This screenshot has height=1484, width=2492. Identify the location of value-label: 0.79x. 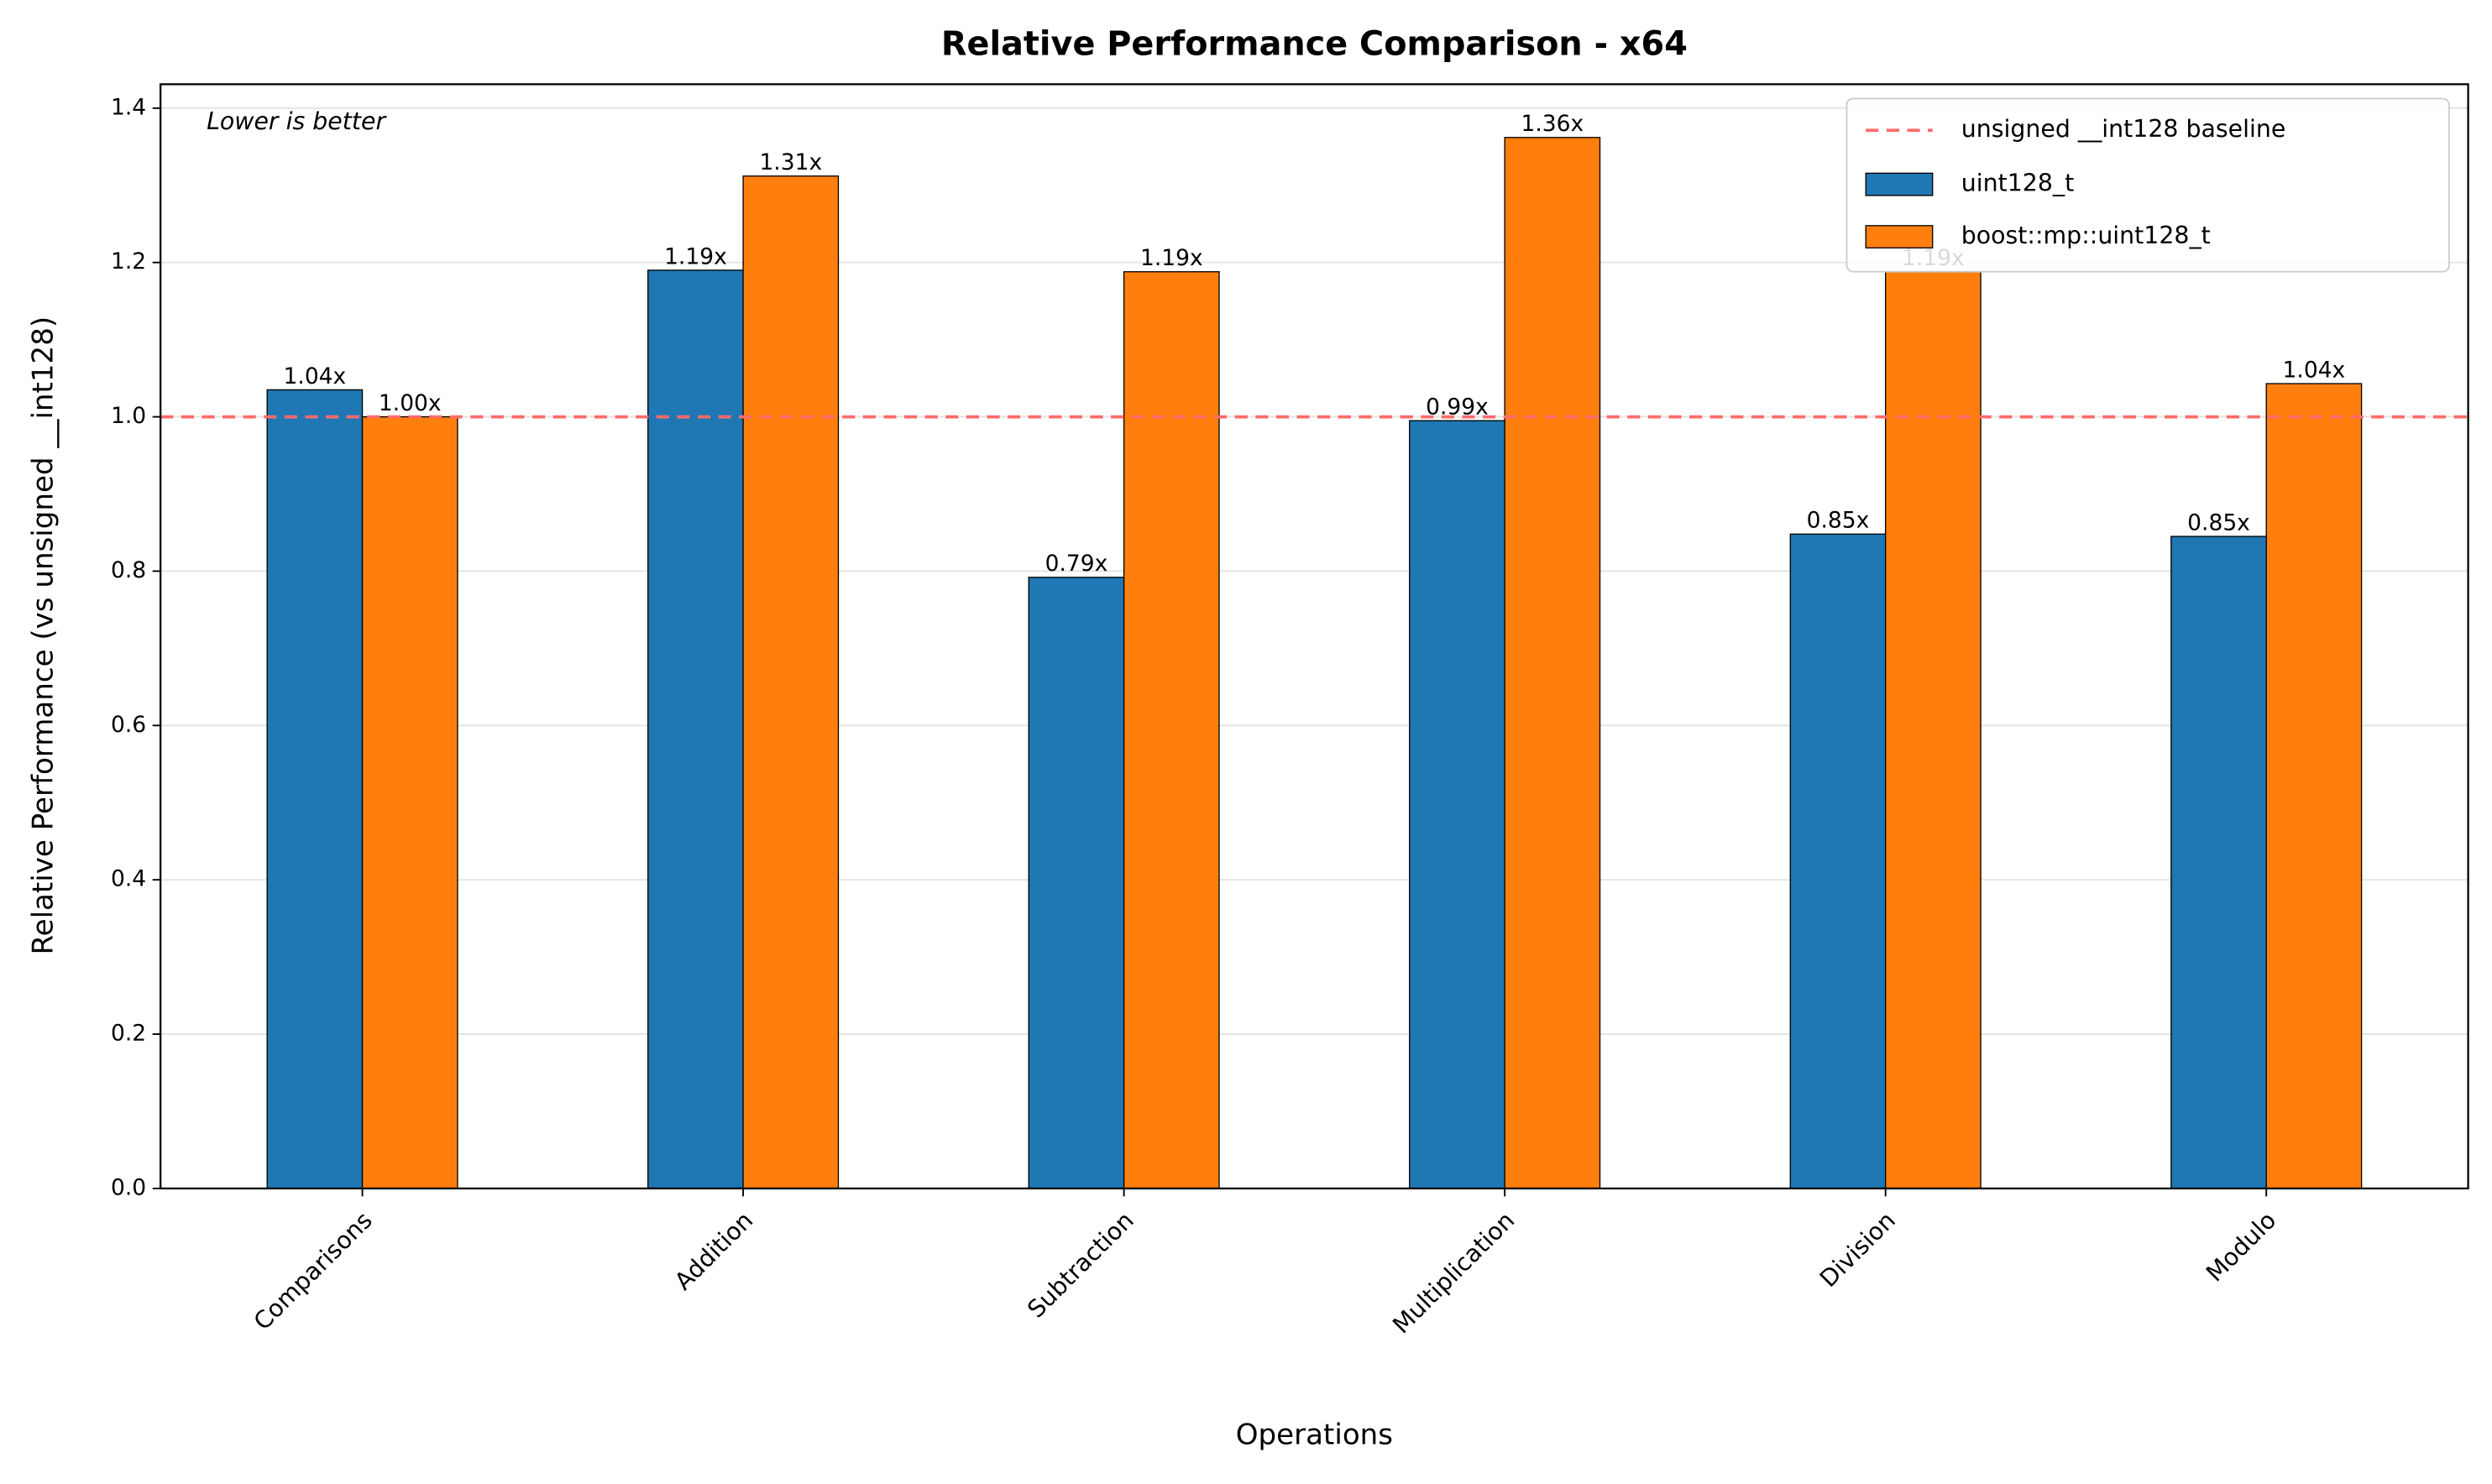
(1076, 564).